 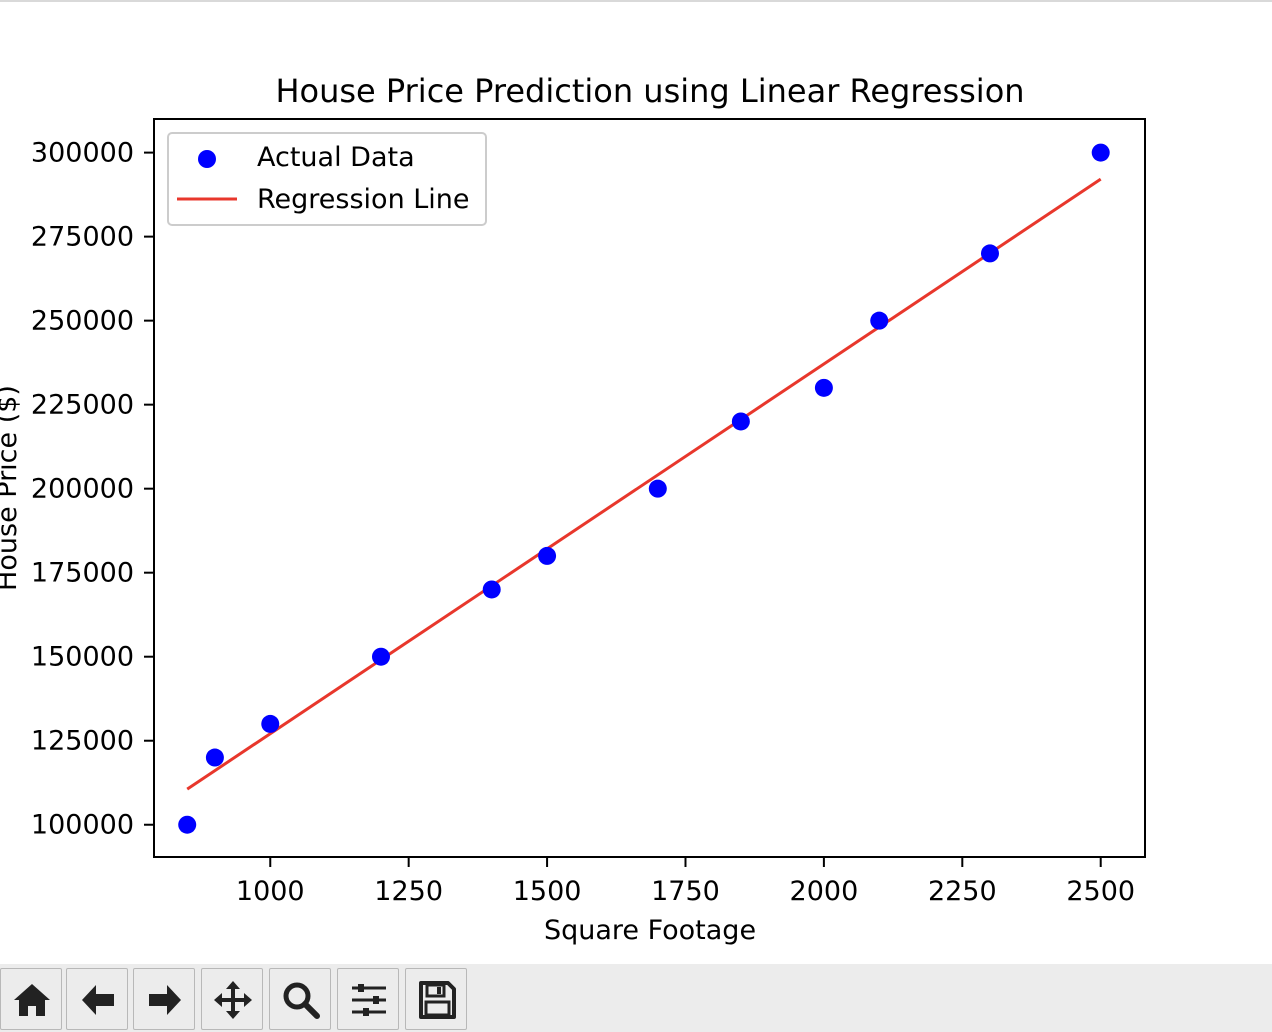 I want to click on forward-button, so click(x=164, y=999).